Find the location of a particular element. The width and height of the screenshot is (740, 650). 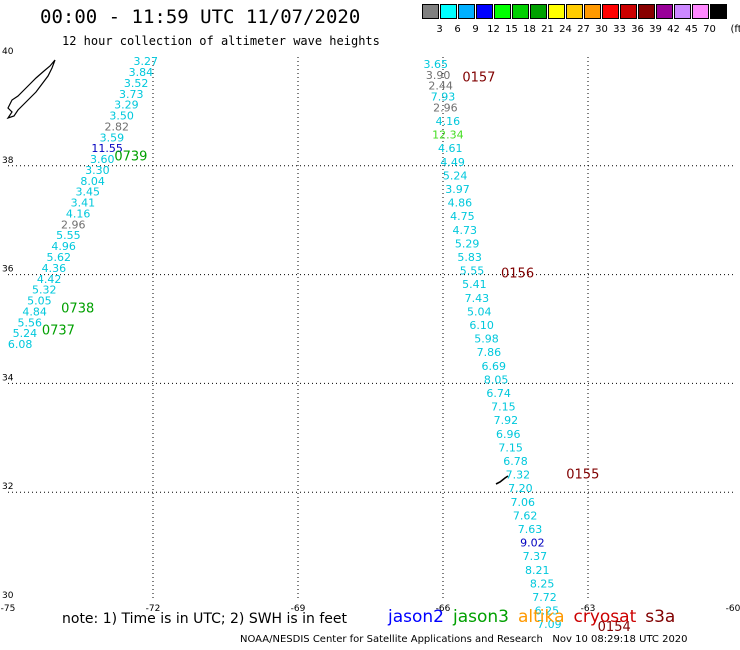

wave-height-label: 9.02 is located at coordinates (532, 543).